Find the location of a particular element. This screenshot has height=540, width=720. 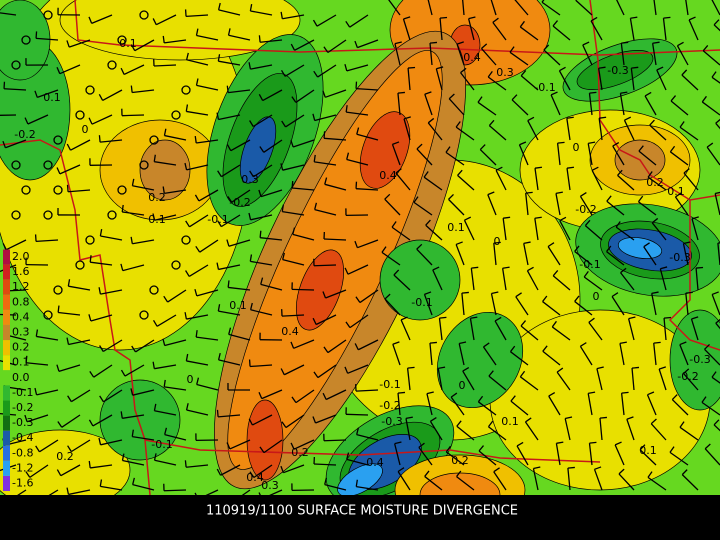

contour-label: 0 is located at coordinates (190, 379).